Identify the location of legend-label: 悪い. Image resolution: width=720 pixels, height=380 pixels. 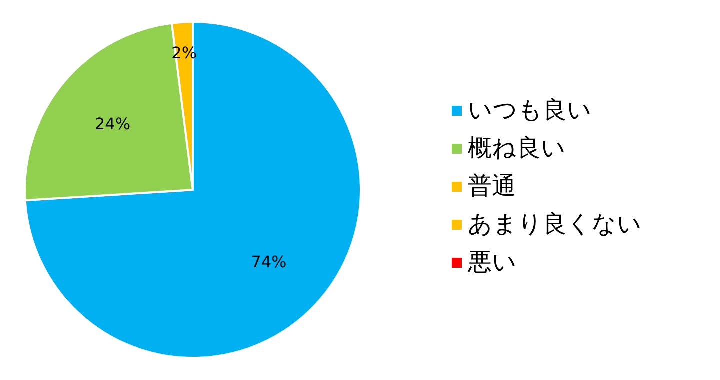
(492, 262).